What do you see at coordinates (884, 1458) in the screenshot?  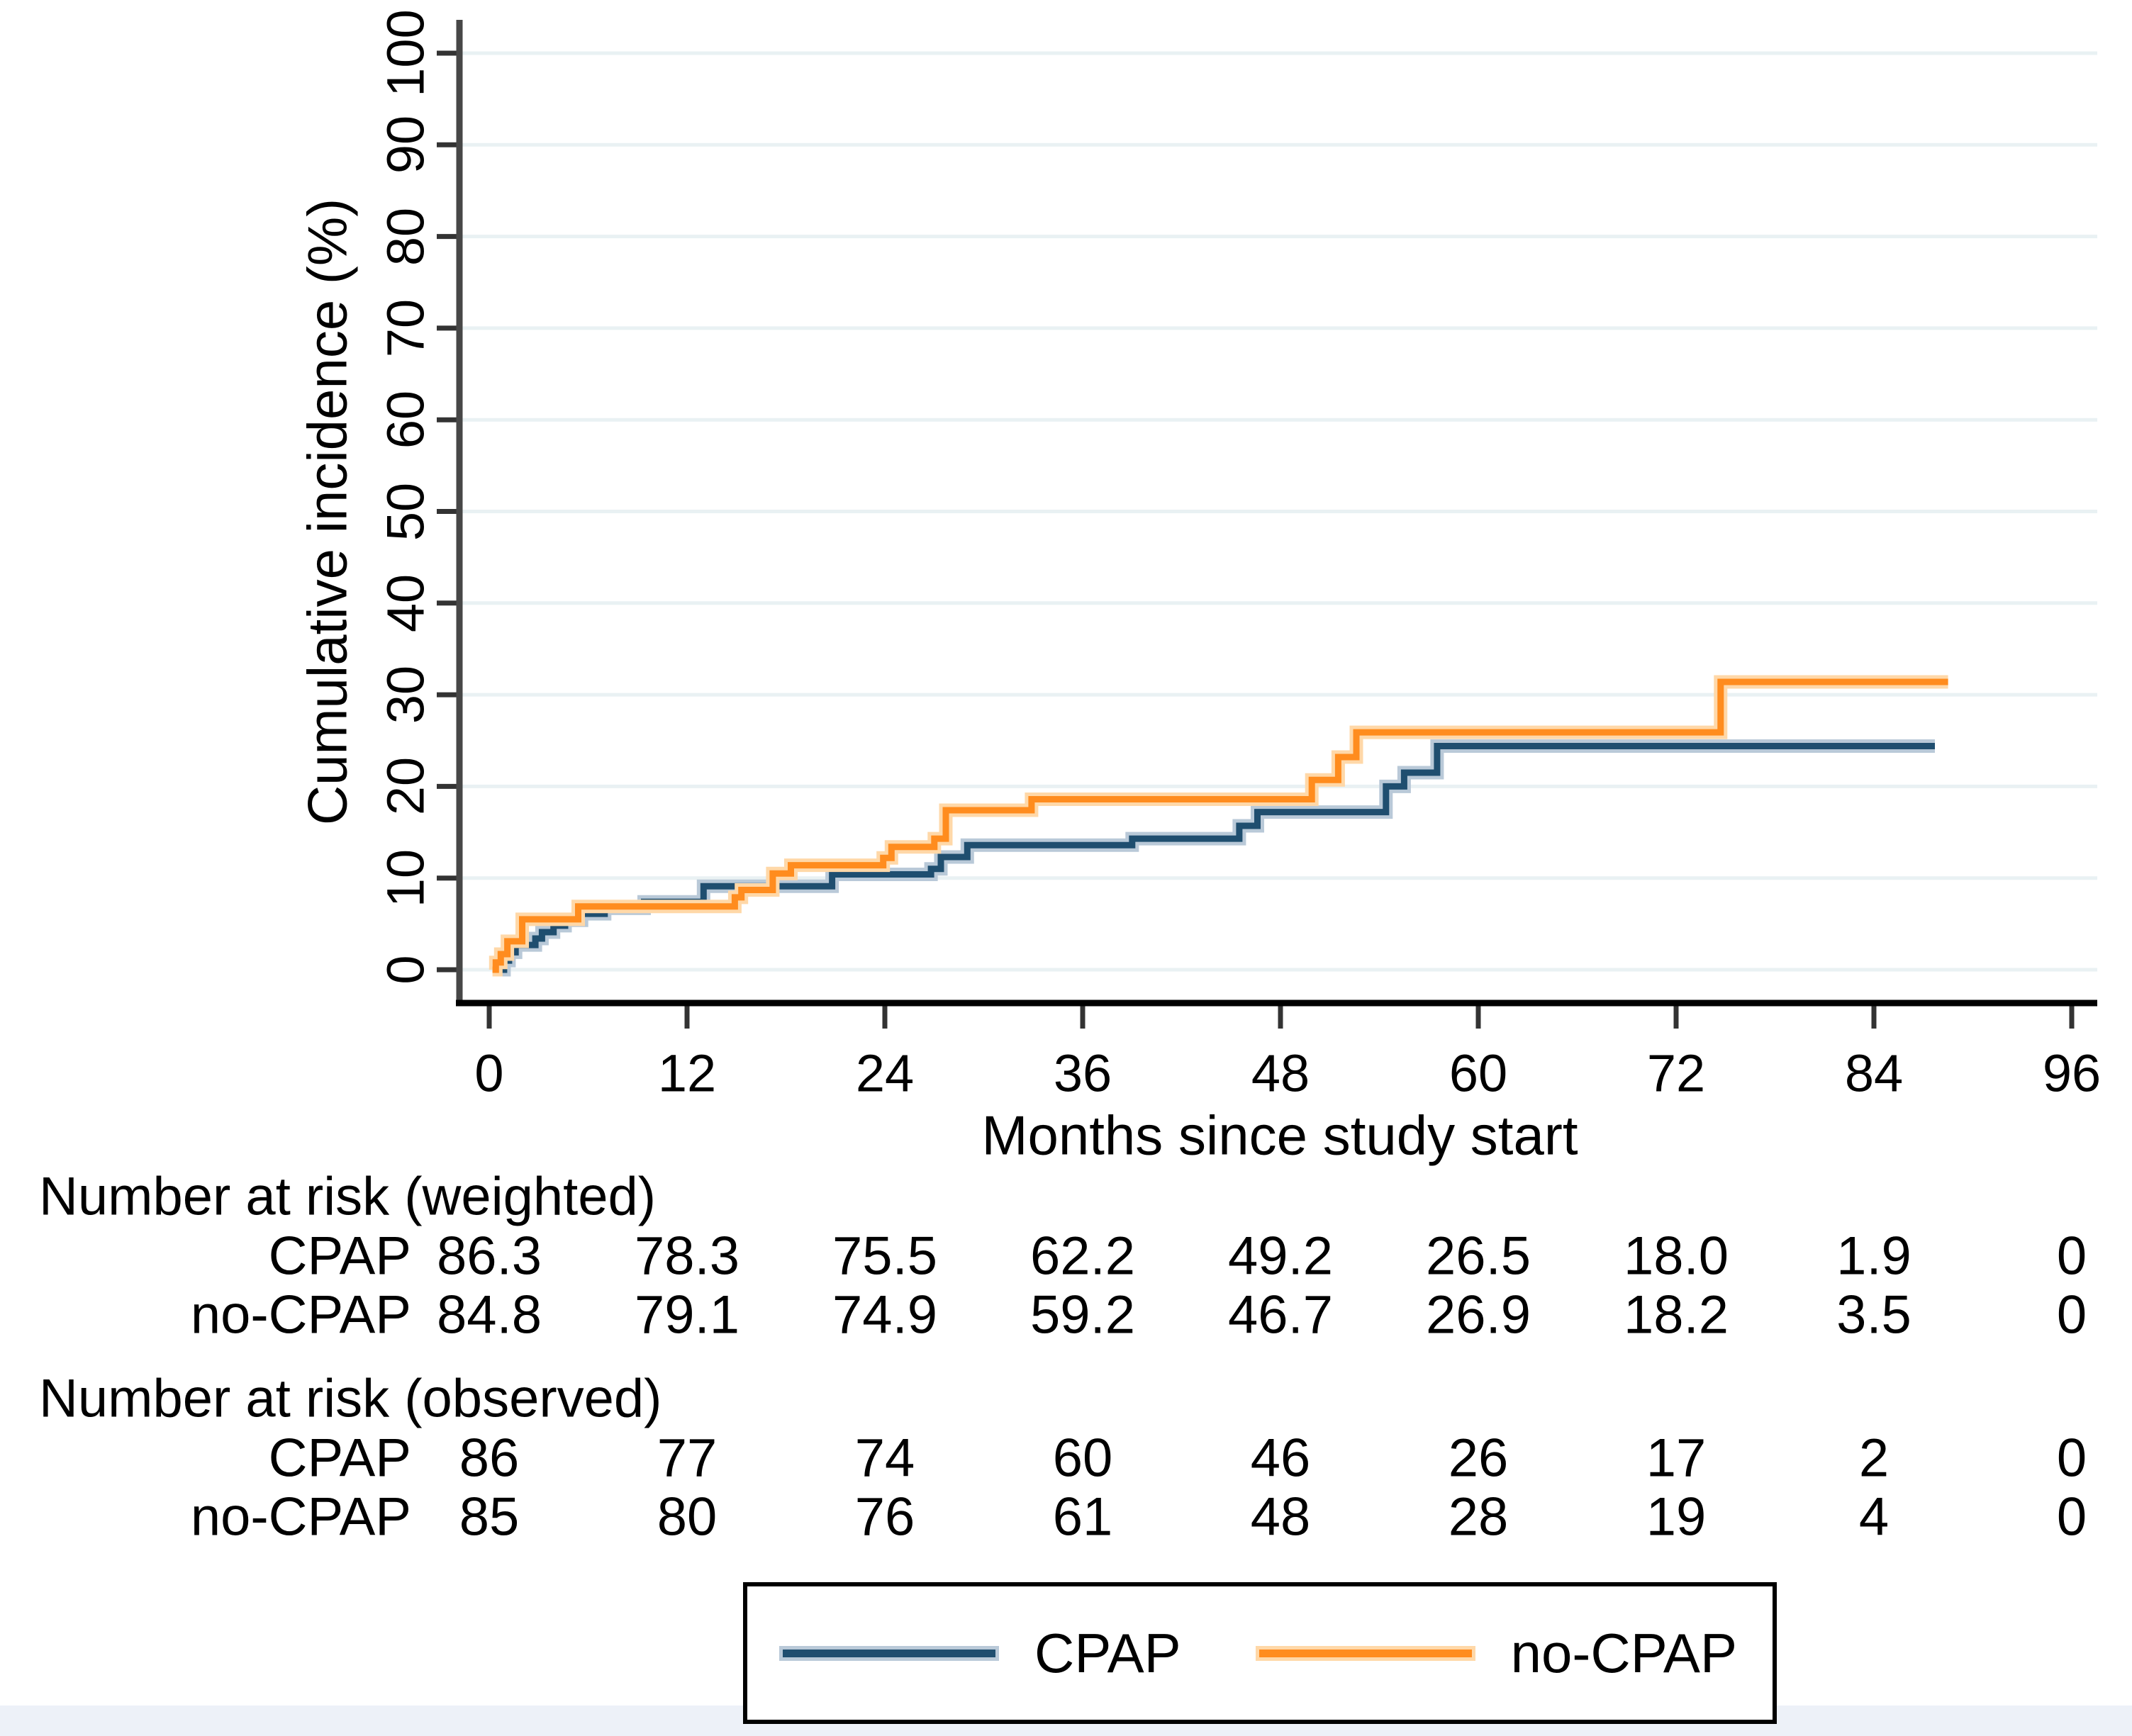 I see `risk-value: 74` at bounding box center [884, 1458].